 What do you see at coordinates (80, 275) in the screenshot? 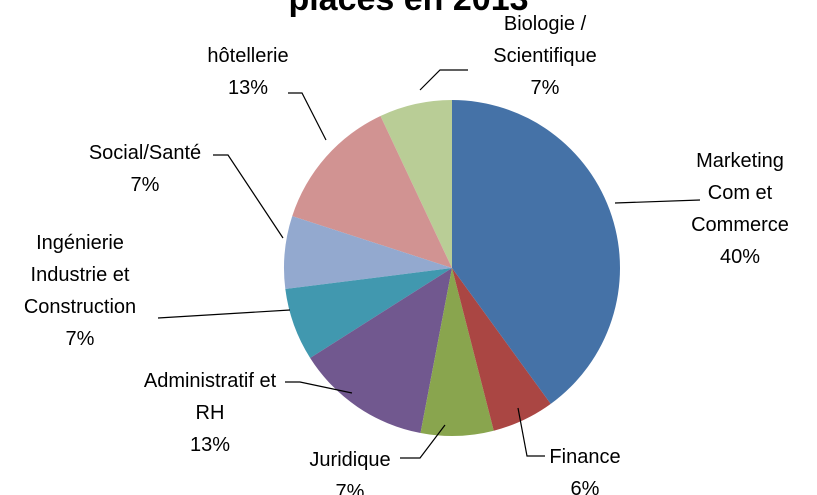
I see `category-label: Ingénierie Industrie et Construction` at bounding box center [80, 275].